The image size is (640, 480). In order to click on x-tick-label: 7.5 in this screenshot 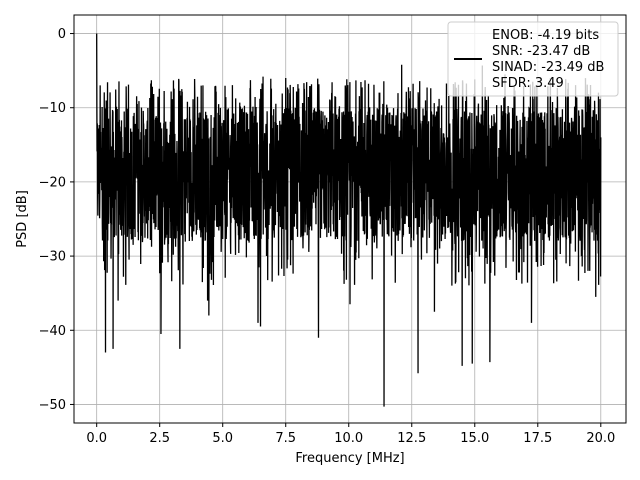, I will do `click(285, 438)`.